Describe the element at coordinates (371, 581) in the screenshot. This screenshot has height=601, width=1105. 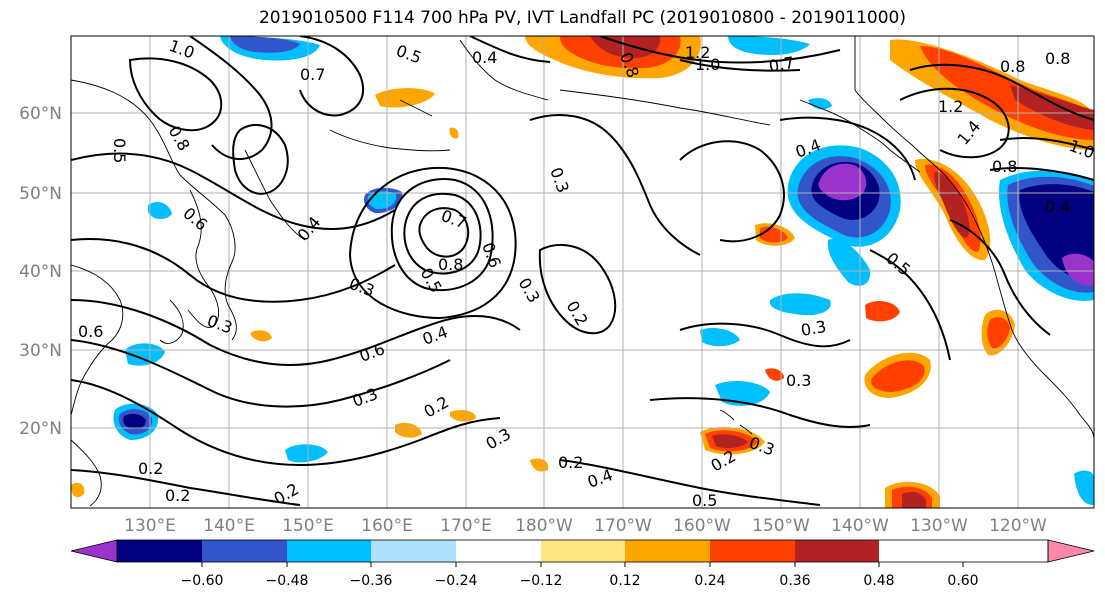
I see `colorbar-tick-label: −0.36` at that location.